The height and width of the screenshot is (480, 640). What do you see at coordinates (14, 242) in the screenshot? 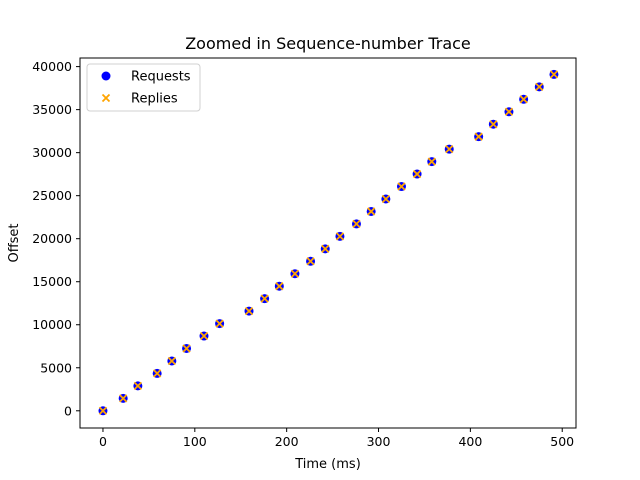
I see `y-axis-label: Offset` at bounding box center [14, 242].